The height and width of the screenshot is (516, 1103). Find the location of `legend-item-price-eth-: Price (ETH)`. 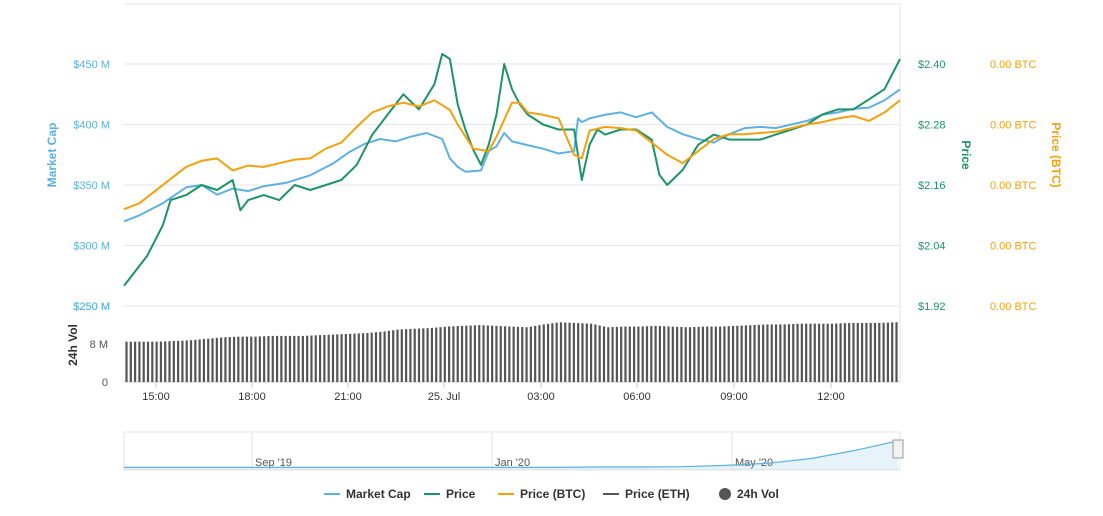

legend-item-price-eth-: Price (ETH) is located at coordinates (646, 494).